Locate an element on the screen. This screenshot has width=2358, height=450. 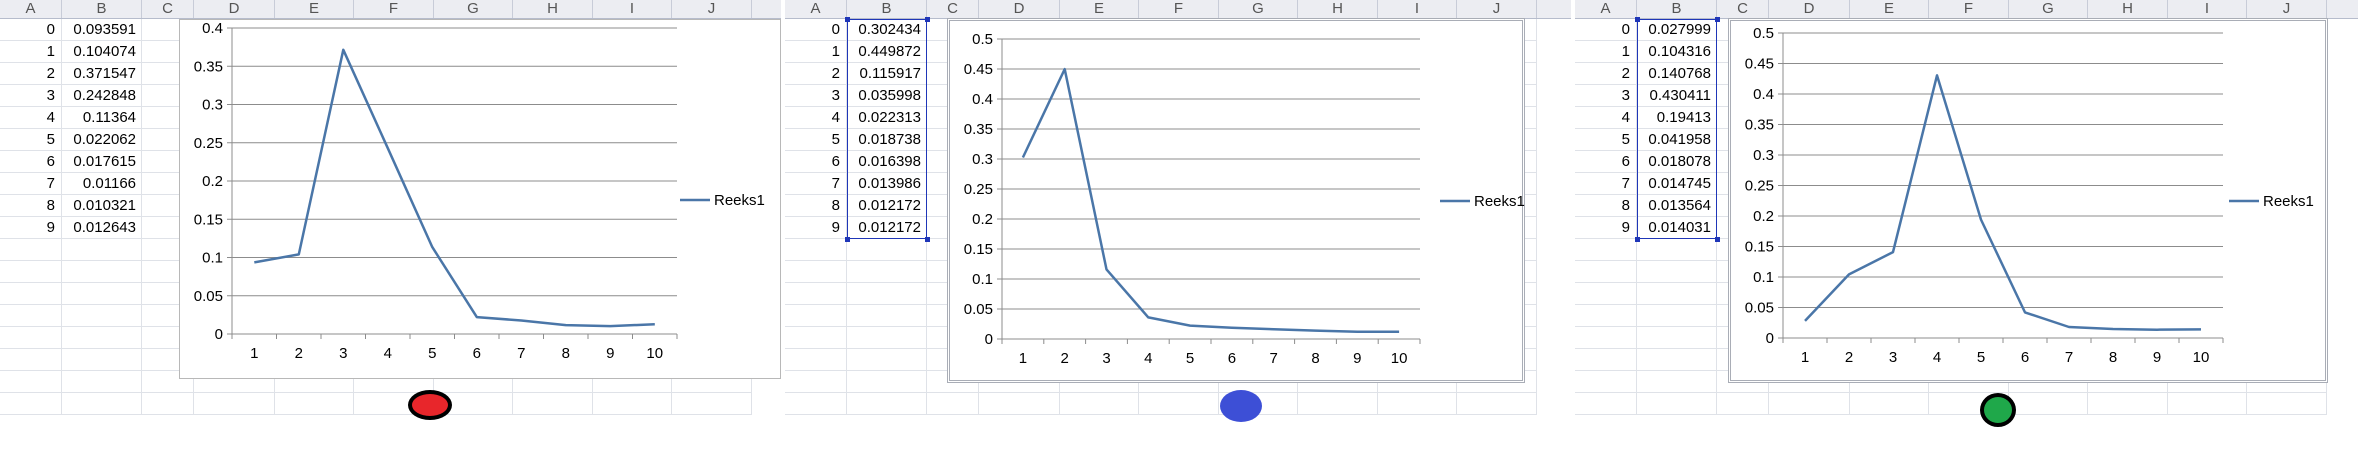
value-cell: 0.430411 is located at coordinates (1677, 96).